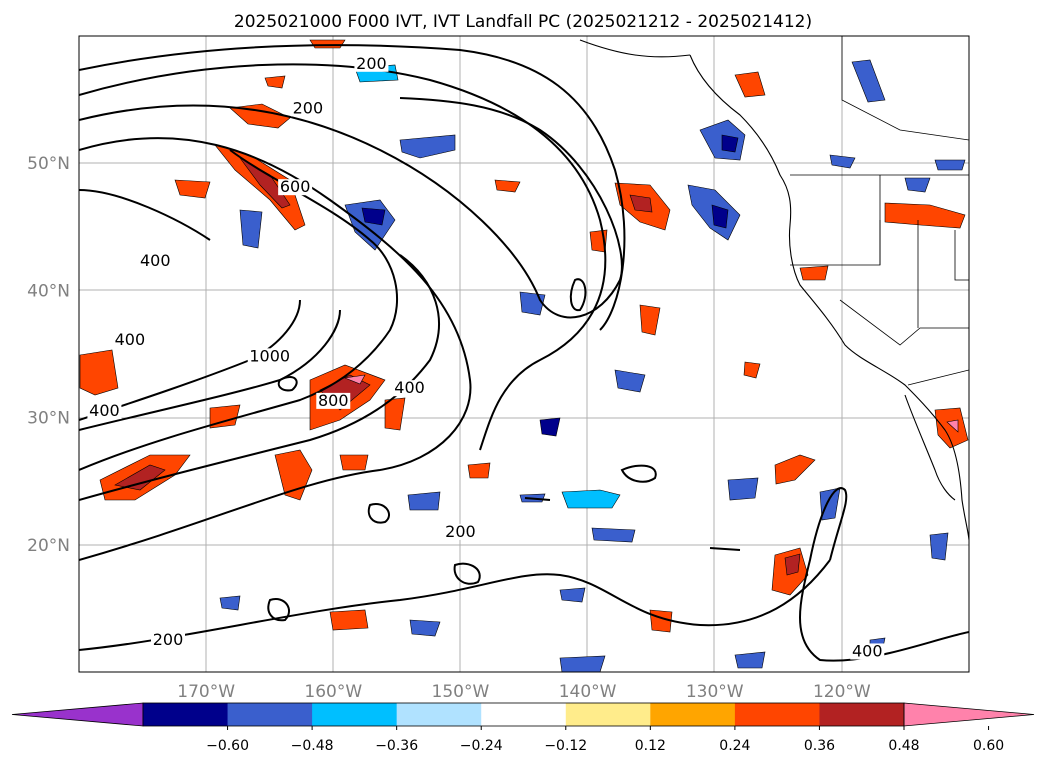 This screenshot has width=1047, height=765. I want to click on contour-label: 600, so click(295, 186).